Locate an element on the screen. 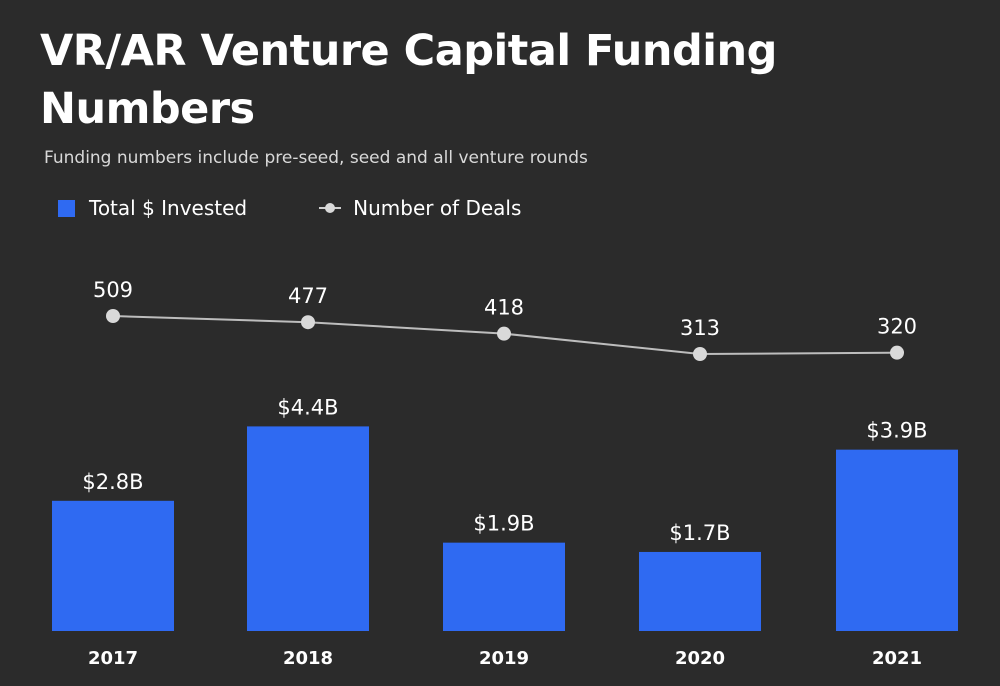 The image size is (1000, 686). x-tick-label-2017: 2017 is located at coordinates (113, 658).